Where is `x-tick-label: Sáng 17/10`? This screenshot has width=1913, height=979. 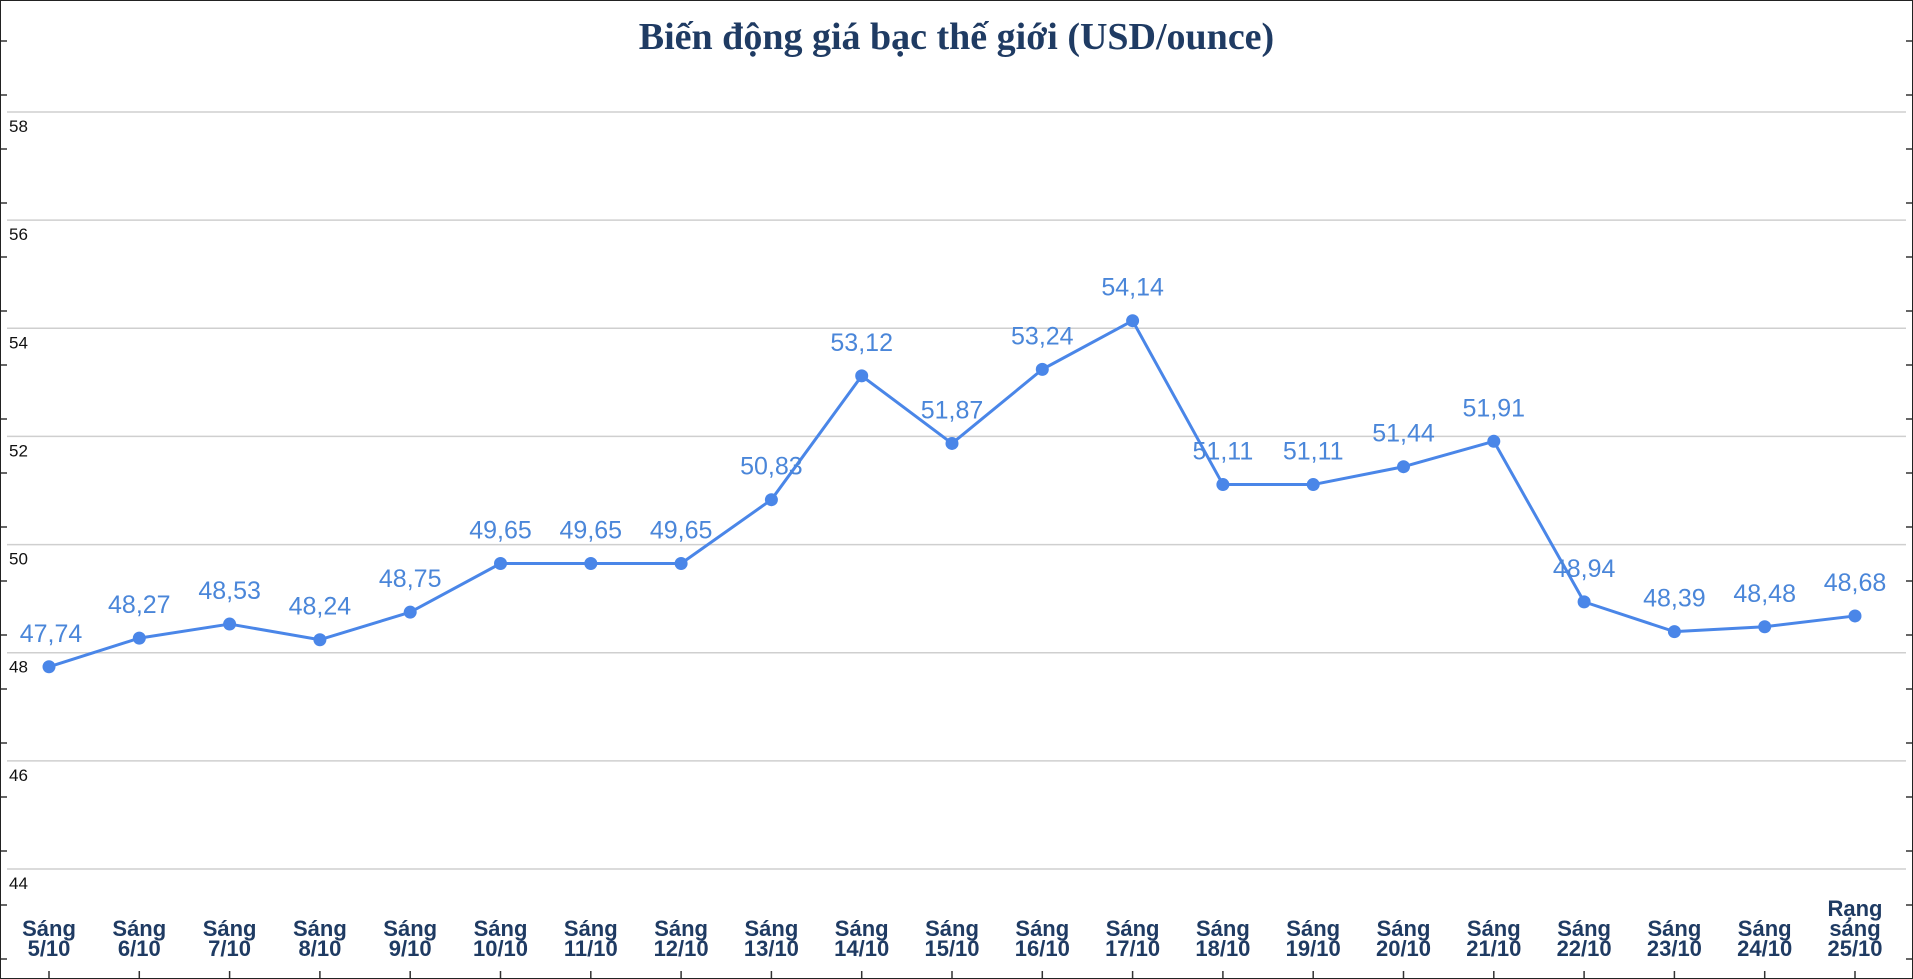
x-tick-label: Sáng 17/10 is located at coordinates (1132, 938).